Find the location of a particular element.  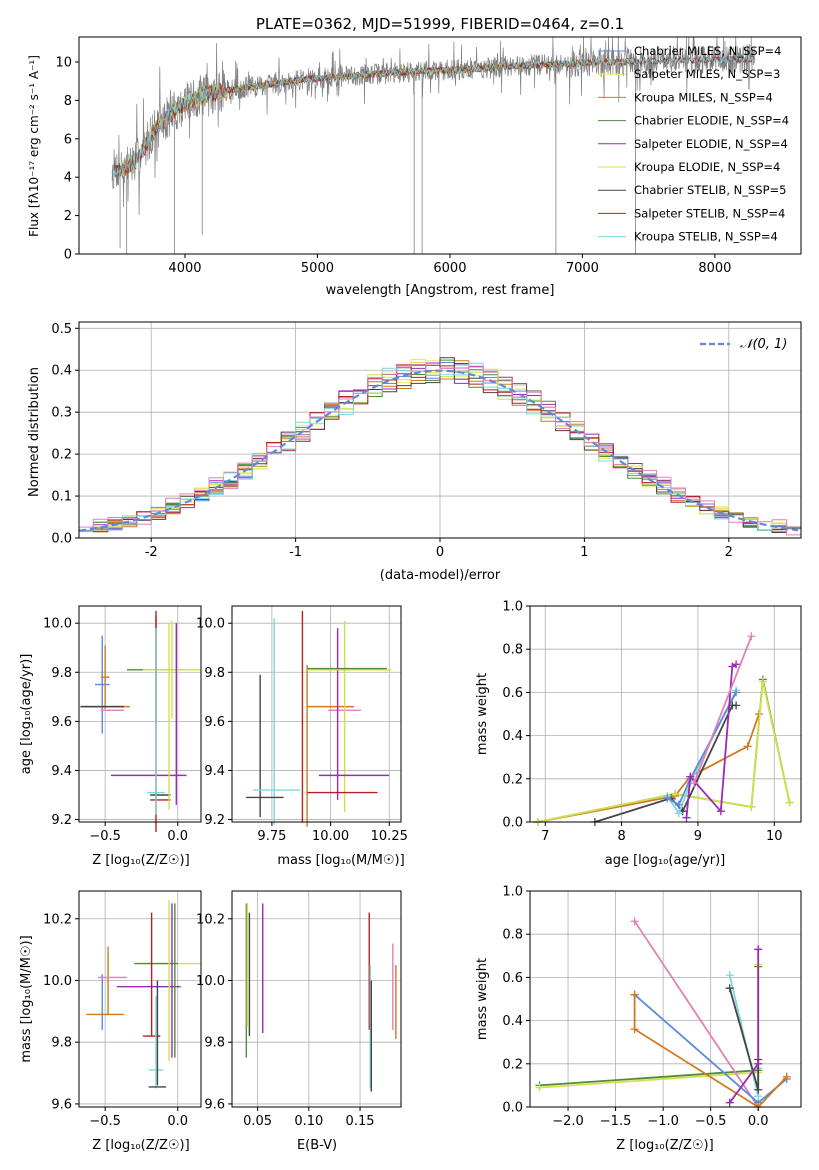

x-tick-label: 4000 is located at coordinates (184, 268).